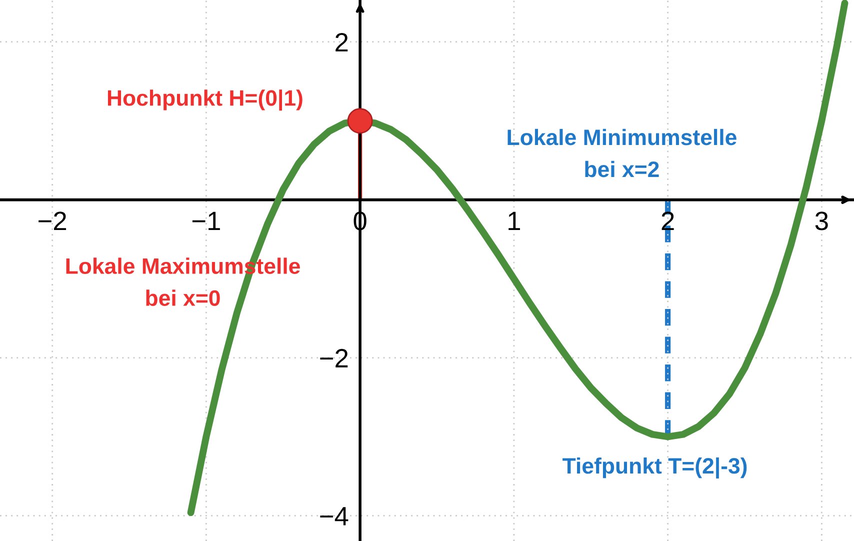 Image resolution: width=854 pixels, height=541 pixels. Describe the element at coordinates (514, 221) in the screenshot. I see `x-tick-label: 1` at that location.